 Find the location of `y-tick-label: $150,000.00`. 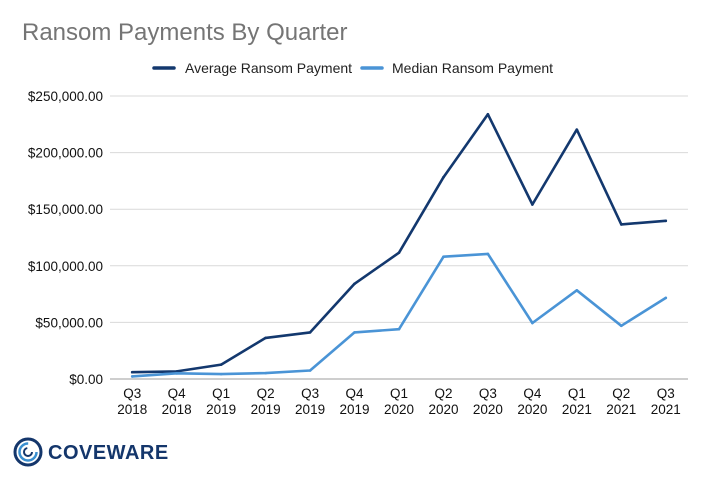

y-tick-label: $150,000.00 is located at coordinates (65, 209).